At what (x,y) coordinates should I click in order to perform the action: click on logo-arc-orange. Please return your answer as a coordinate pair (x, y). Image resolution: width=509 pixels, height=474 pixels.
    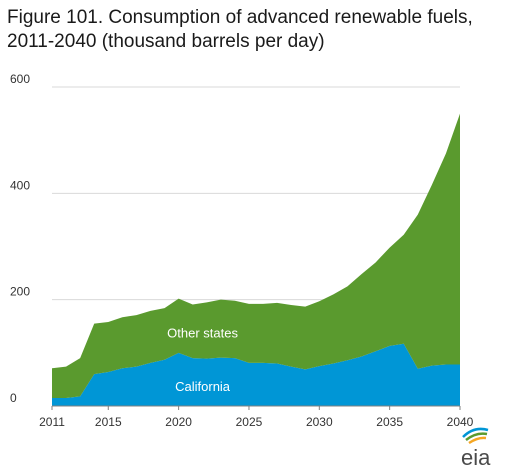
    Looking at the image, I should click on (477, 440).